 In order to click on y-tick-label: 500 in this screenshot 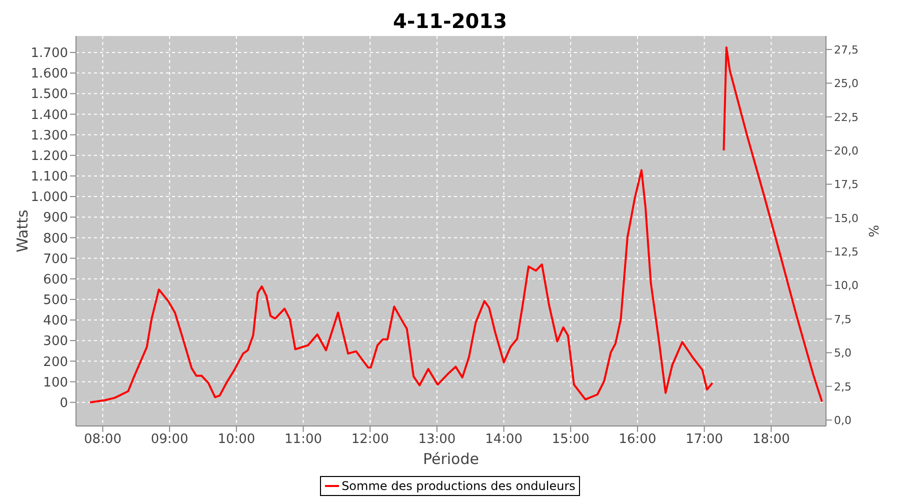, I will do `click(55, 300)`.